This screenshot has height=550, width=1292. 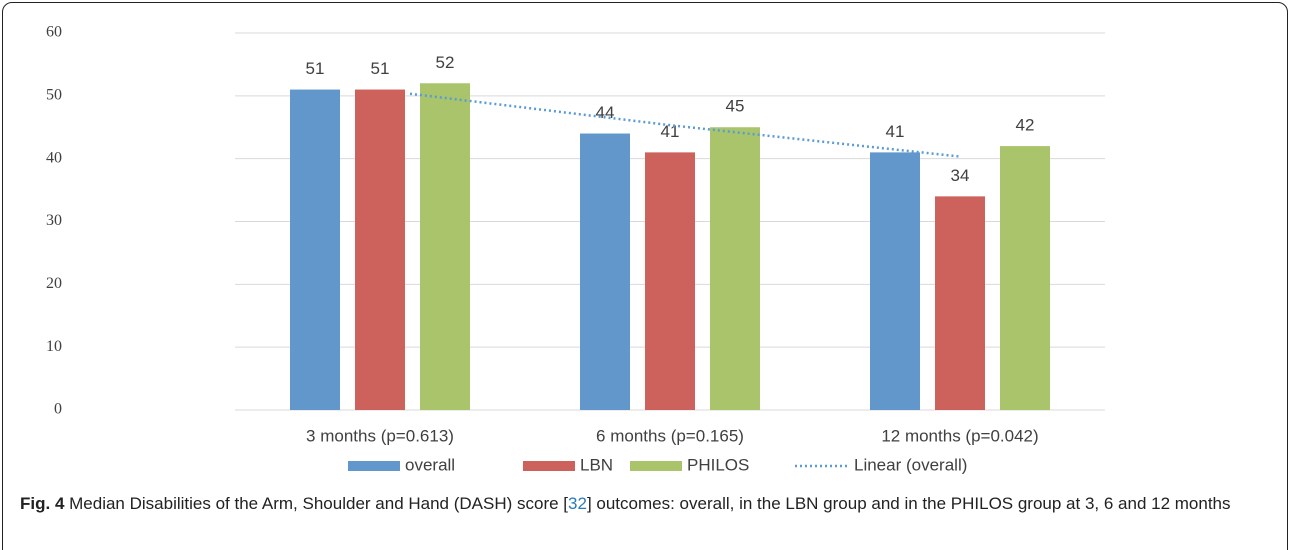 What do you see at coordinates (54, 220) in the screenshot?
I see `y-tick-label: 30` at bounding box center [54, 220].